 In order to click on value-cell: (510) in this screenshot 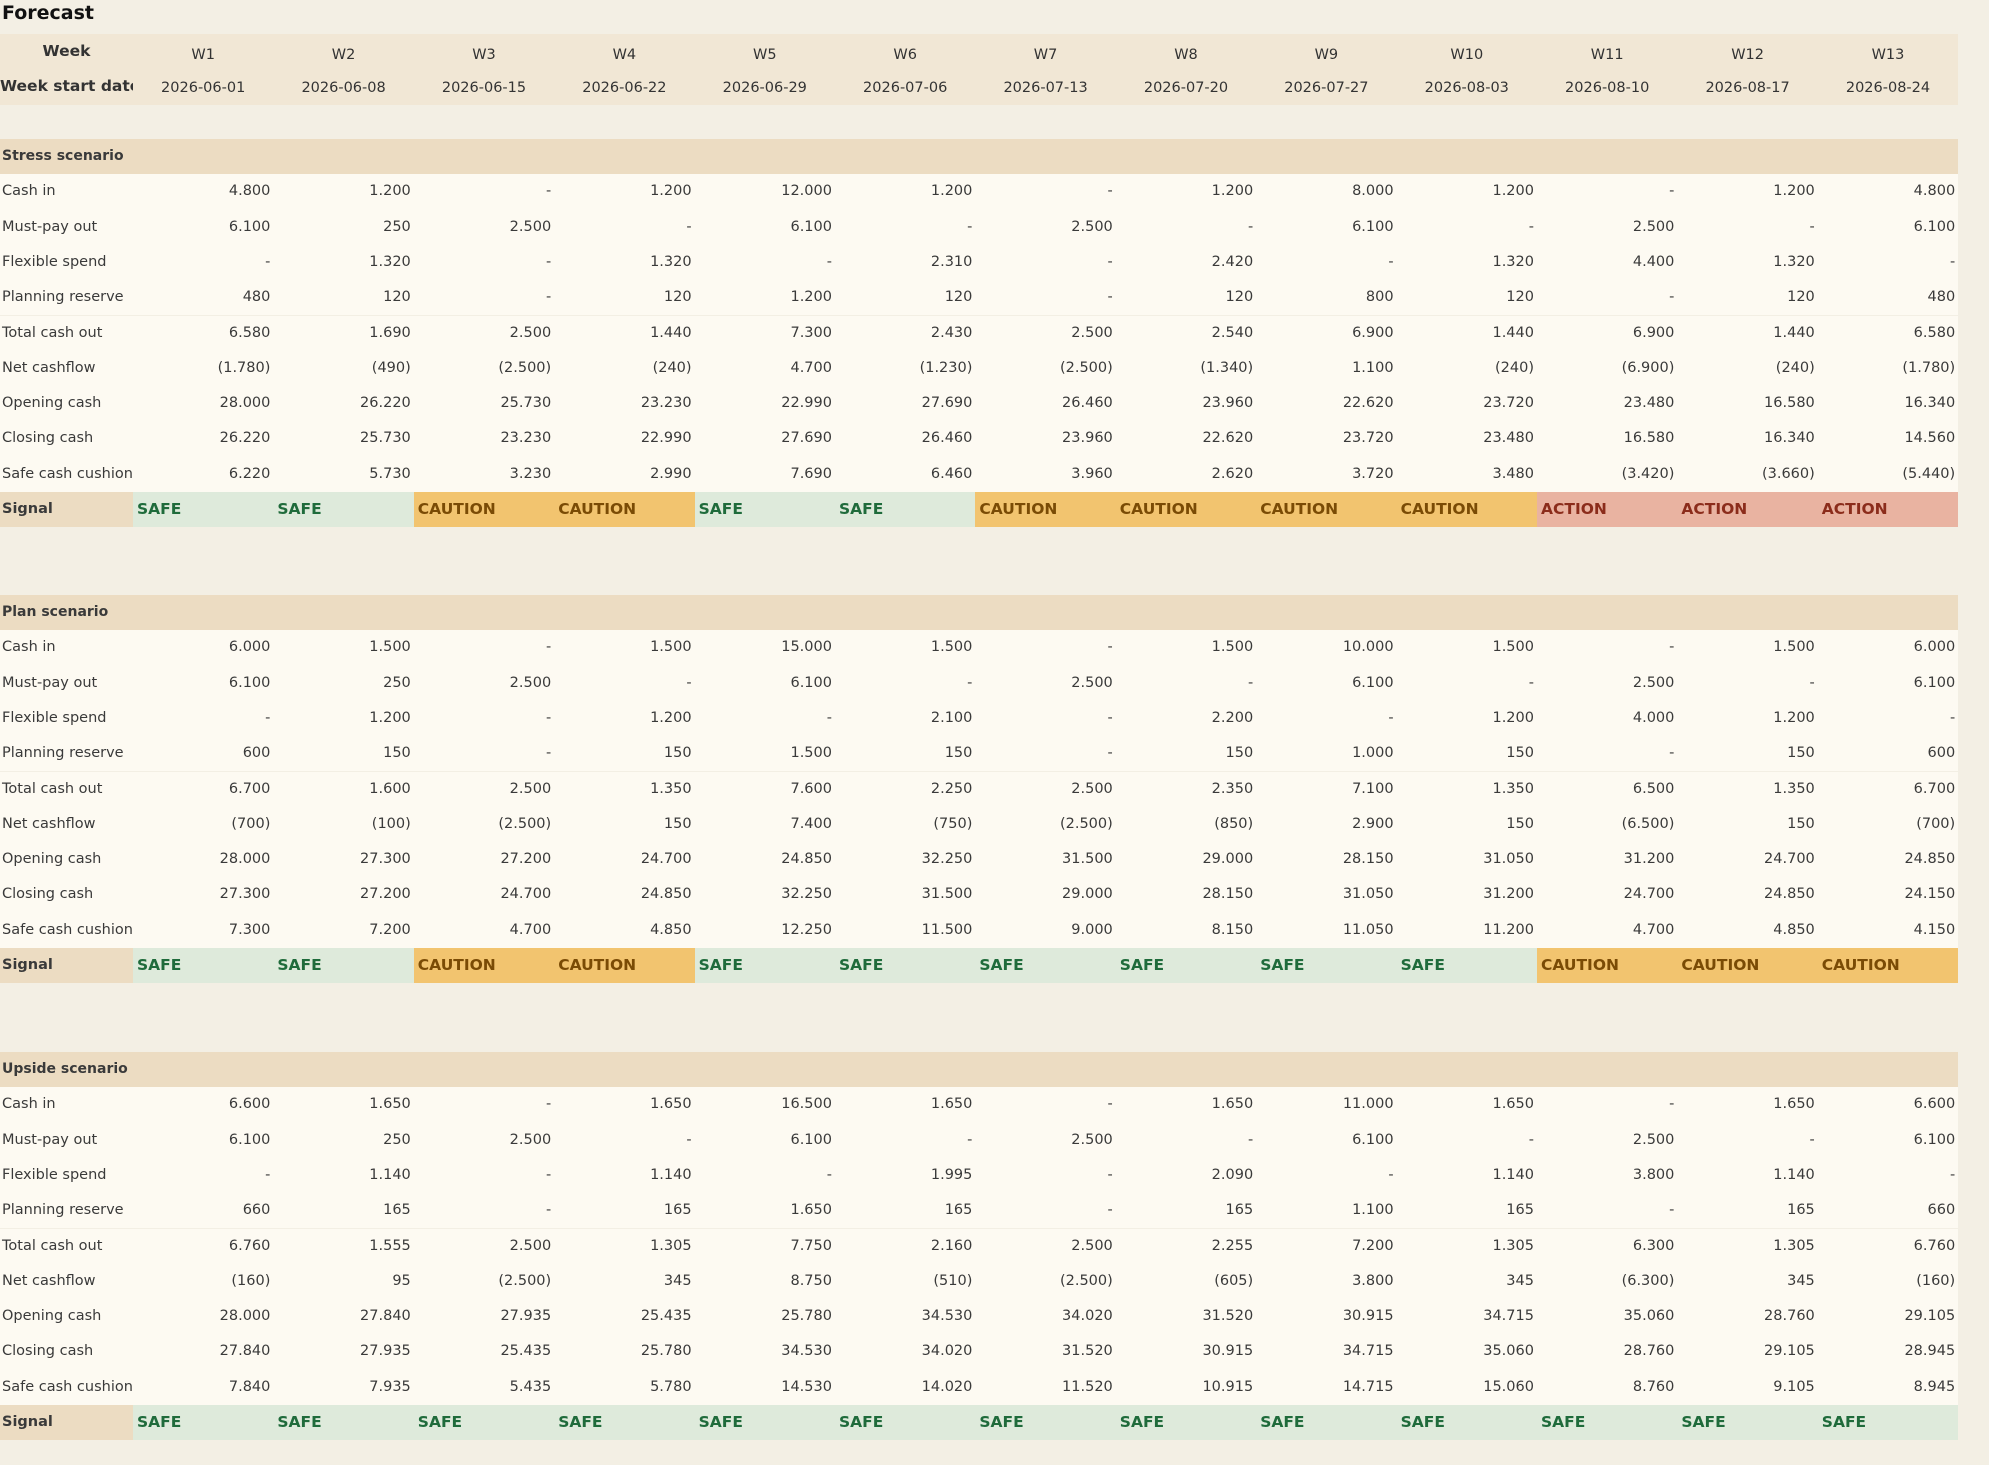, I will do `click(905, 1281)`.